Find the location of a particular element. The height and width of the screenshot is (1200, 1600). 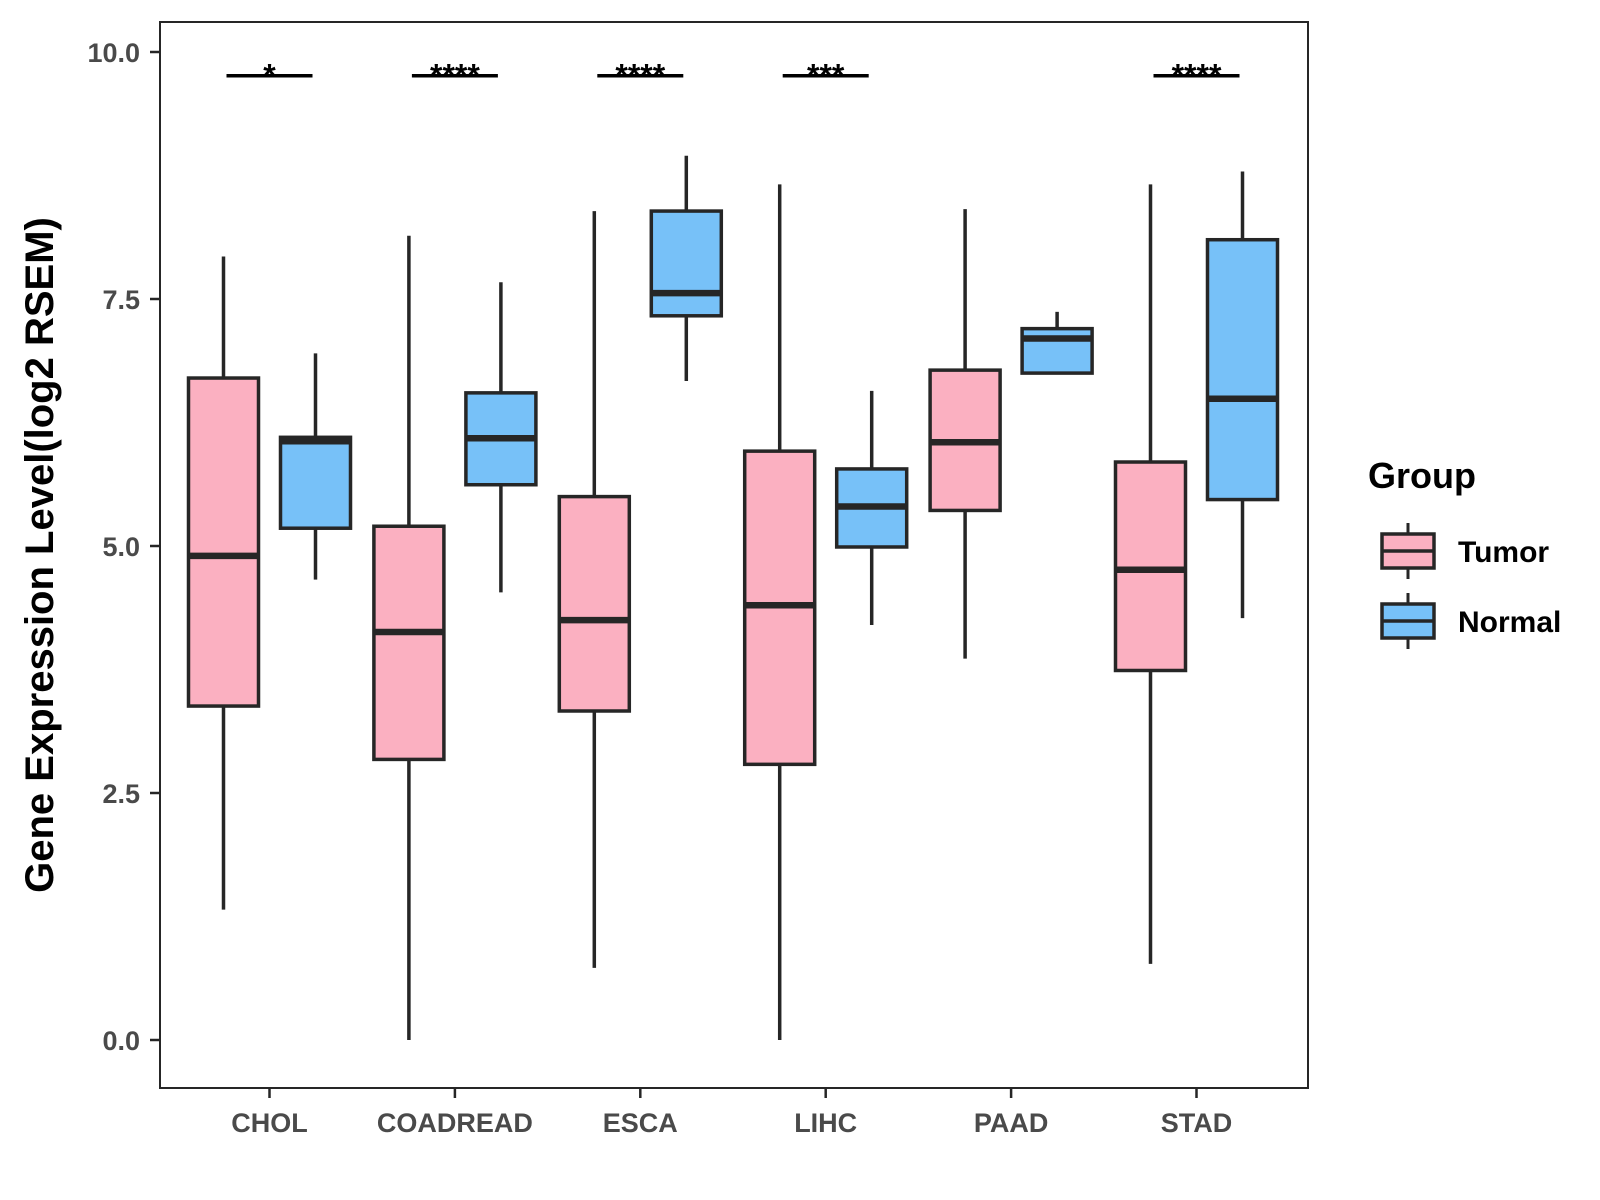

x-tick-label: CHOL is located at coordinates (269, 1123).